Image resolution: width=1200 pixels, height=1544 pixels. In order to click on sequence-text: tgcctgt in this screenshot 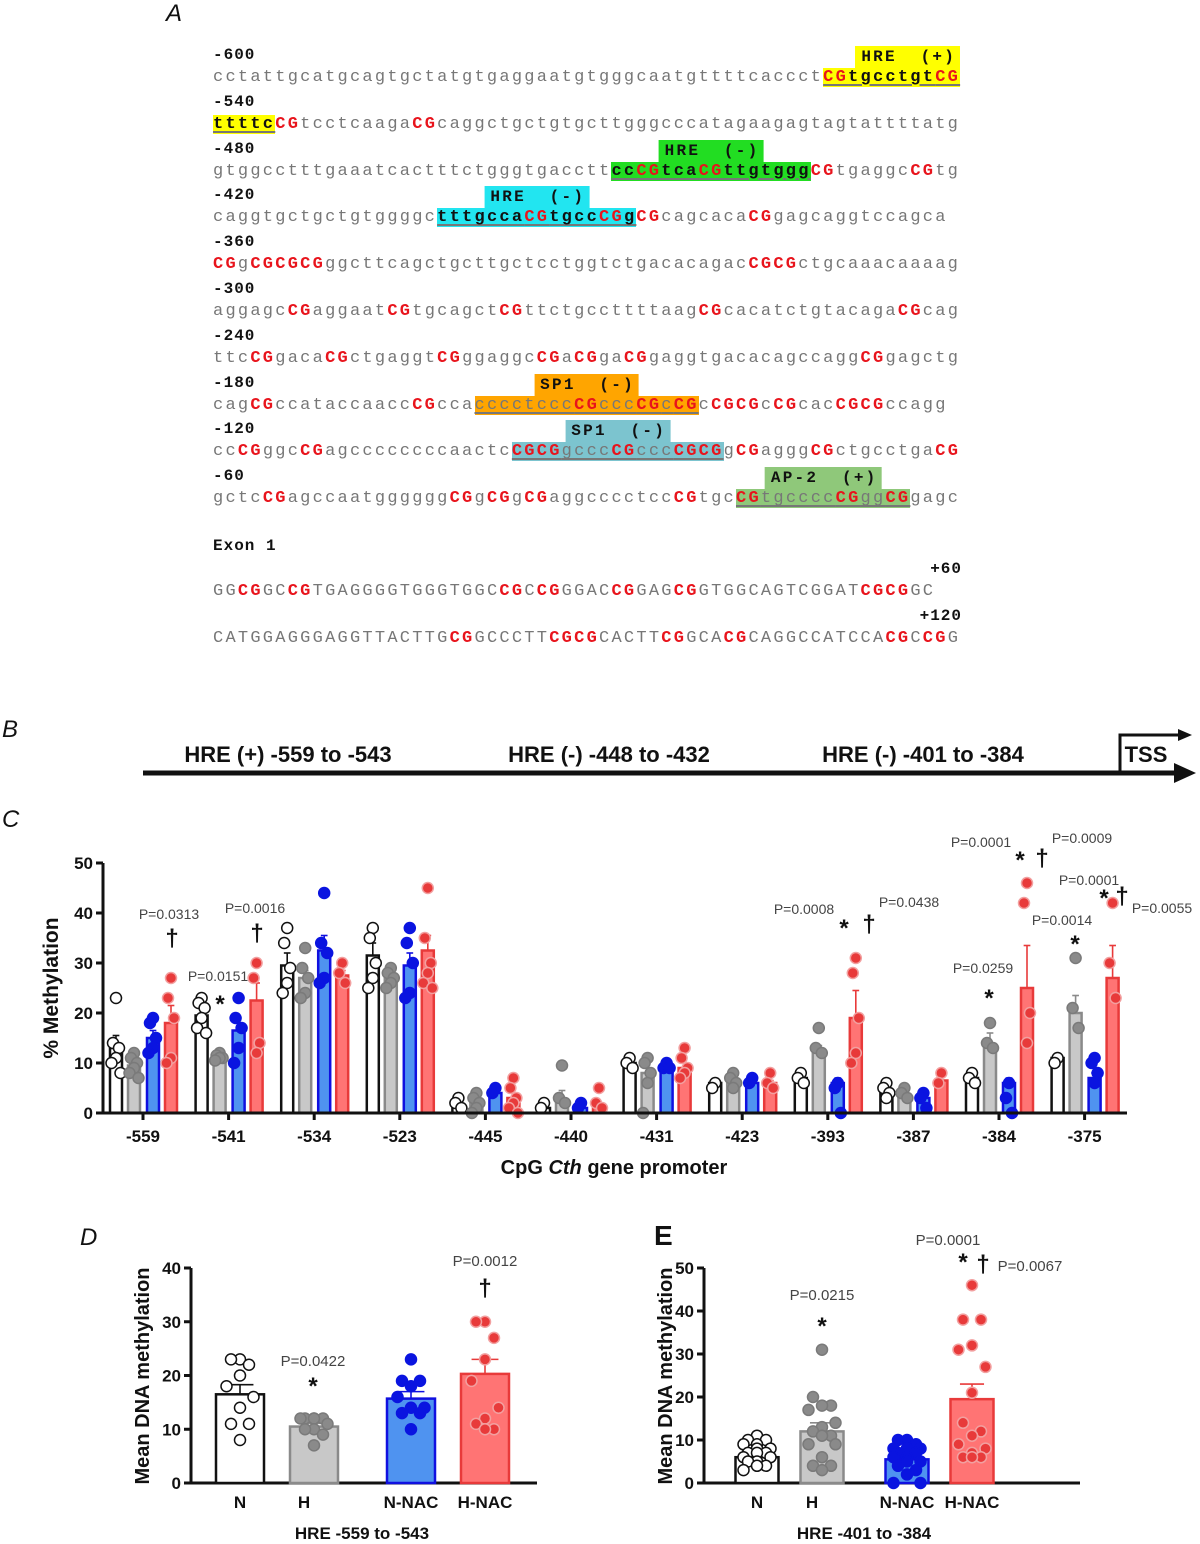, I will do `click(892, 77)`.